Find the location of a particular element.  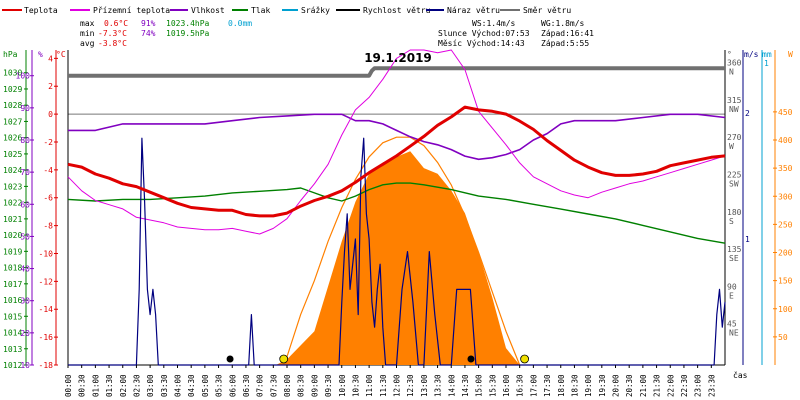

dir-name-label: N is located at coordinates (731, 72).